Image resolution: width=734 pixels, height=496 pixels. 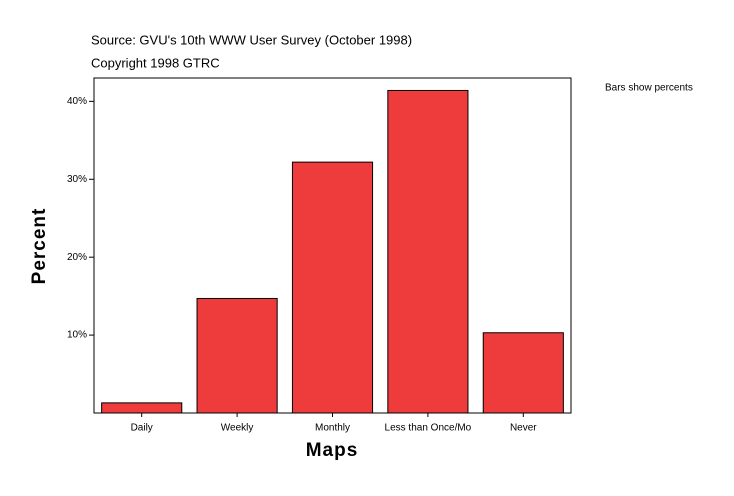 I want to click on chart-note: Bars show percents, so click(x=649, y=88).